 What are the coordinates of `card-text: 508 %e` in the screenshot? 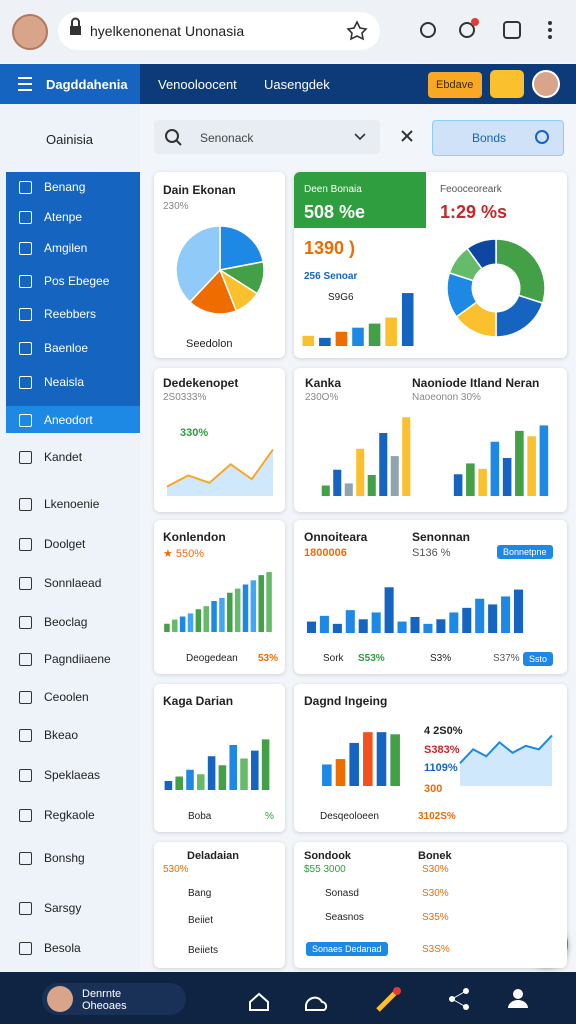 It's located at (335, 212).